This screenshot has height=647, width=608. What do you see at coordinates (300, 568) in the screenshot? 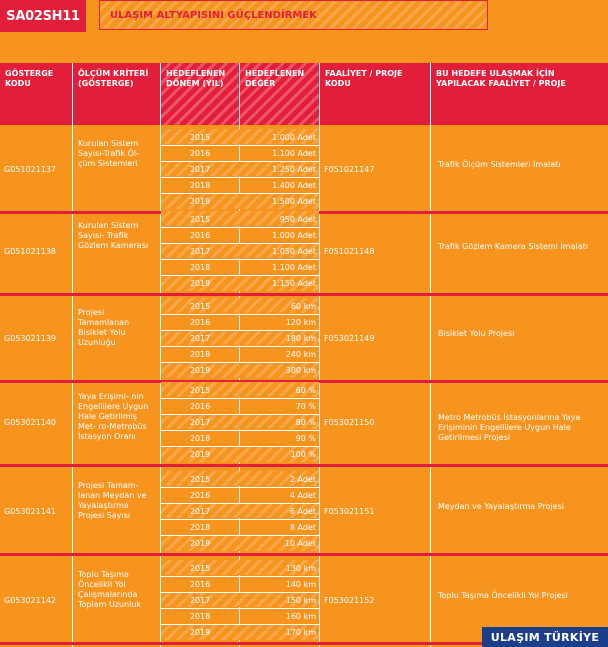
I see `target-value: 130 km` at bounding box center [300, 568].